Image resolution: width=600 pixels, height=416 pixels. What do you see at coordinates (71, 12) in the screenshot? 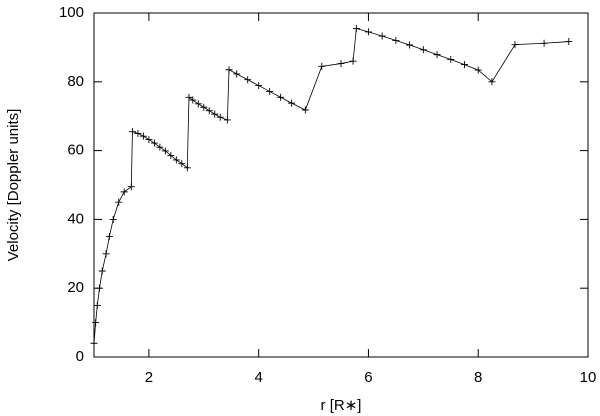
I see `y-tick-label: 100` at bounding box center [71, 12].